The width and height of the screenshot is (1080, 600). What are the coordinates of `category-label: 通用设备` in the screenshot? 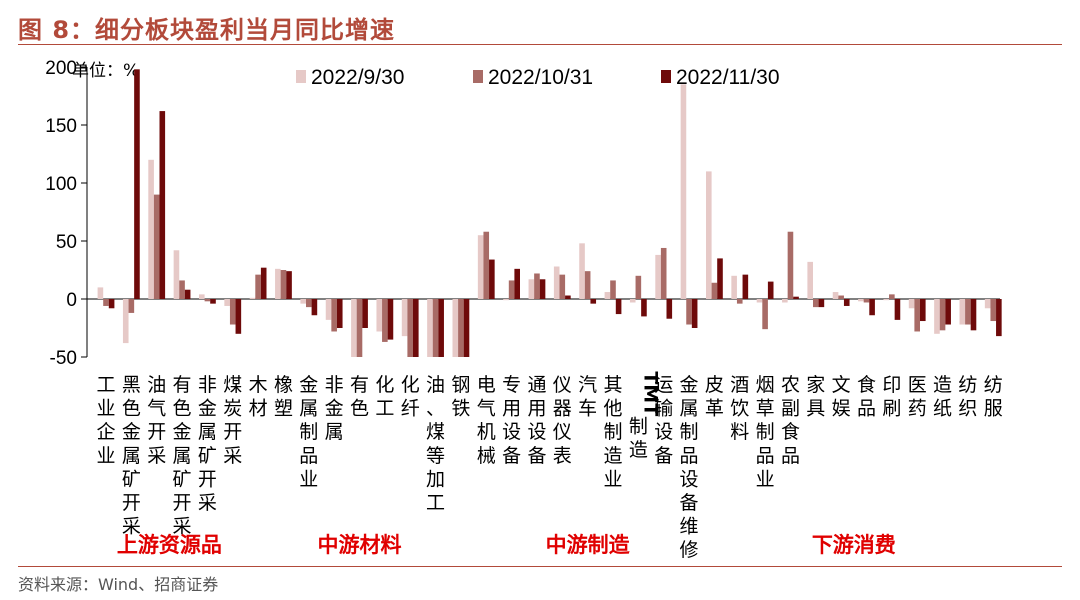 It's located at (536, 420).